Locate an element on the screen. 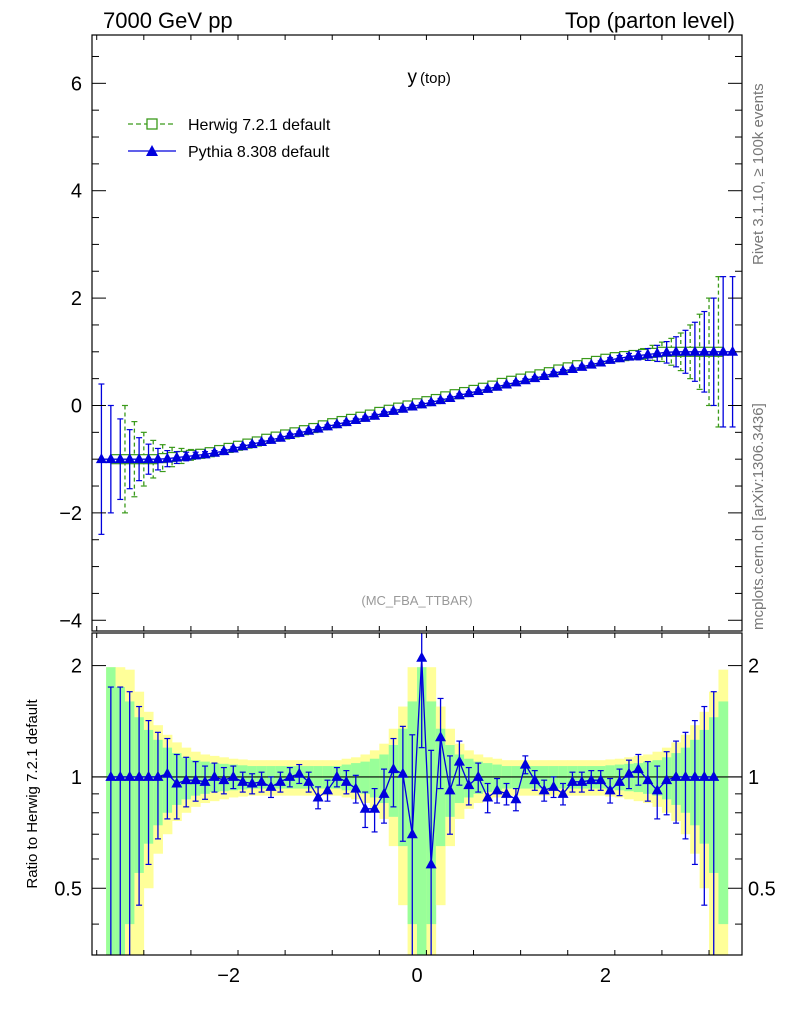 The image size is (786, 1024). pythia-line is located at coordinates (417, 405).